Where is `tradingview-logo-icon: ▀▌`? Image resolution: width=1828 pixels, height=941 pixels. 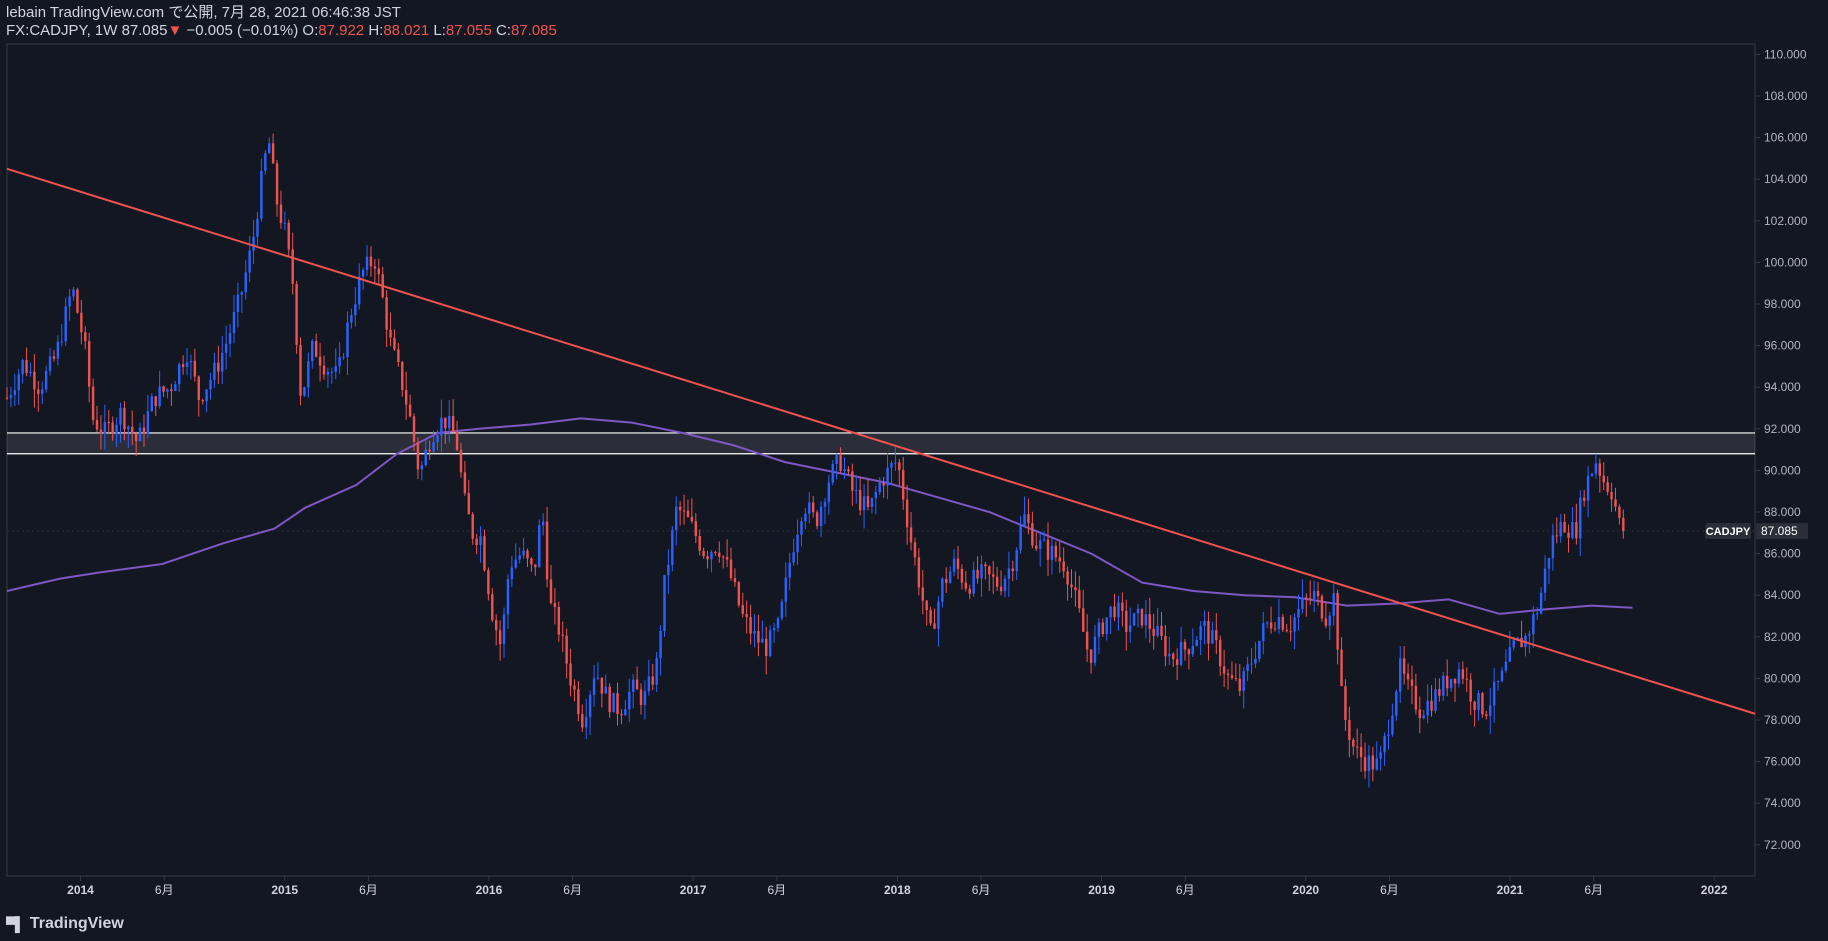 tradingview-logo-icon: ▀▌ is located at coordinates (15, 924).